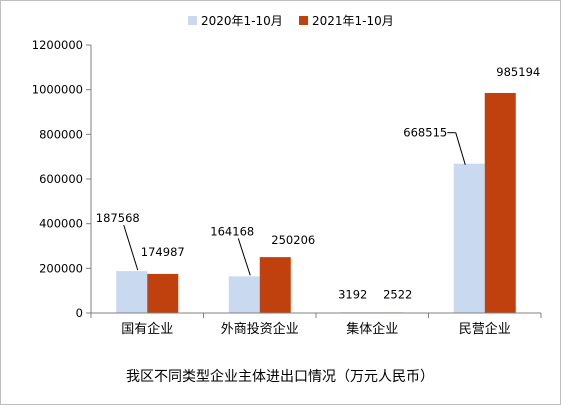  What do you see at coordinates (61, 224) in the screenshot?
I see `y-tick-label: 400000` at bounding box center [61, 224].